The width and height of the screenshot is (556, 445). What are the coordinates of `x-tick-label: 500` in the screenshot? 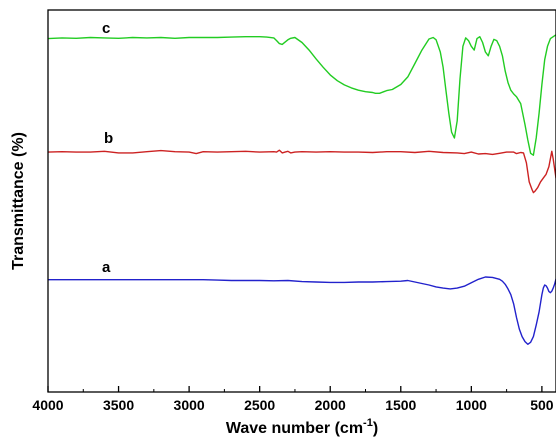 It's located at (542, 405).